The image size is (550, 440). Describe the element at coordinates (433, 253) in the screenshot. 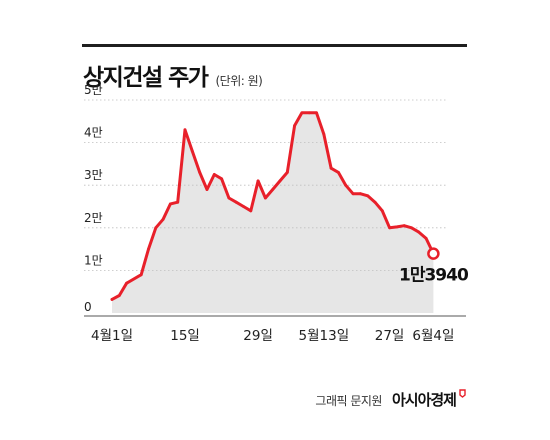

I see `end-point-marker` at that location.